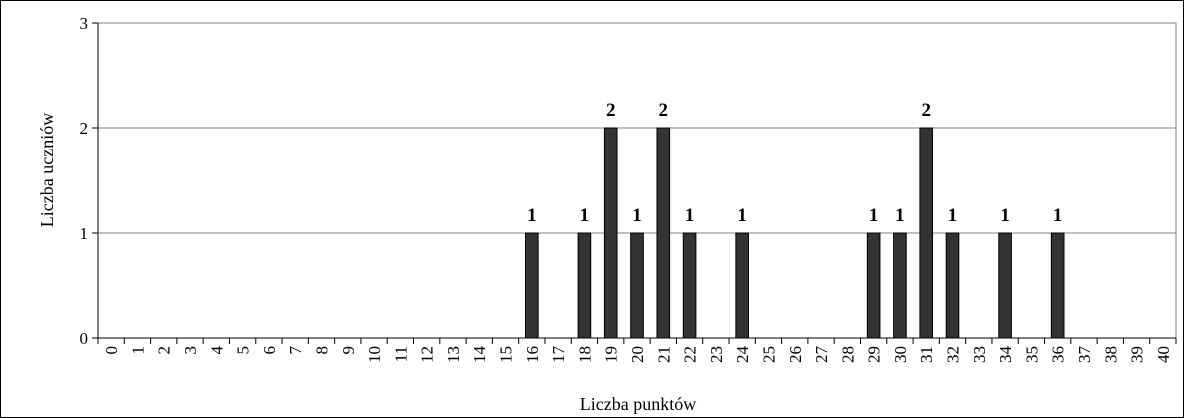 This screenshot has height=418, width=1184. Describe the element at coordinates (1163, 354) in the screenshot. I see `x-tick-label: 40` at that location.